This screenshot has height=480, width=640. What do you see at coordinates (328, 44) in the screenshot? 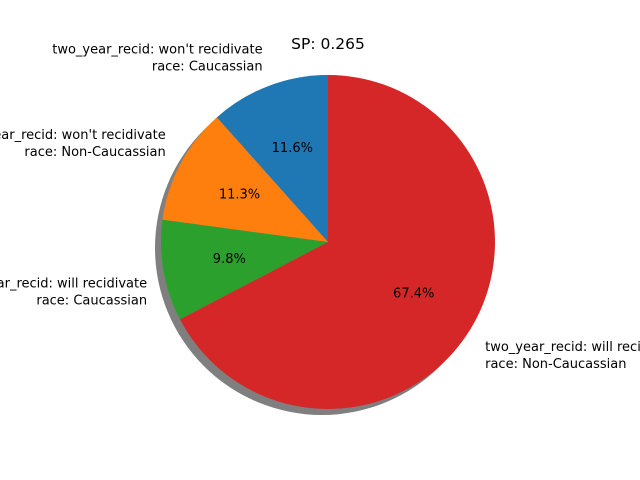
I see `chart-title: SP: 0.265` at bounding box center [328, 44].